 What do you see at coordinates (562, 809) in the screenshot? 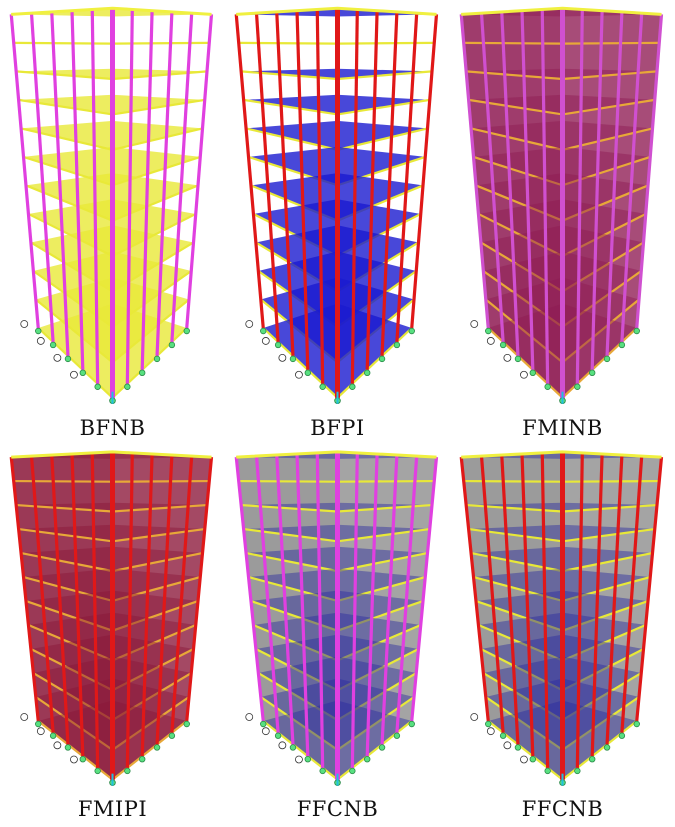
I see `caption-ffcnb-2: FFCNB` at bounding box center [562, 809].